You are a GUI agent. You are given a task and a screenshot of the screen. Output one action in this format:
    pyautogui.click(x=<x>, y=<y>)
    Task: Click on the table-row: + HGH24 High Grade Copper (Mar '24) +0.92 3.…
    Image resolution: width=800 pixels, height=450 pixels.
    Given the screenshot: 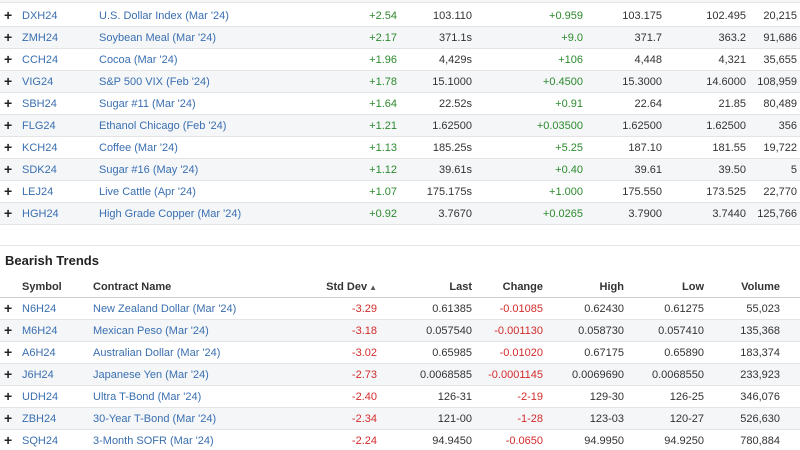 What is the action you would take?
    pyautogui.click(x=400, y=214)
    